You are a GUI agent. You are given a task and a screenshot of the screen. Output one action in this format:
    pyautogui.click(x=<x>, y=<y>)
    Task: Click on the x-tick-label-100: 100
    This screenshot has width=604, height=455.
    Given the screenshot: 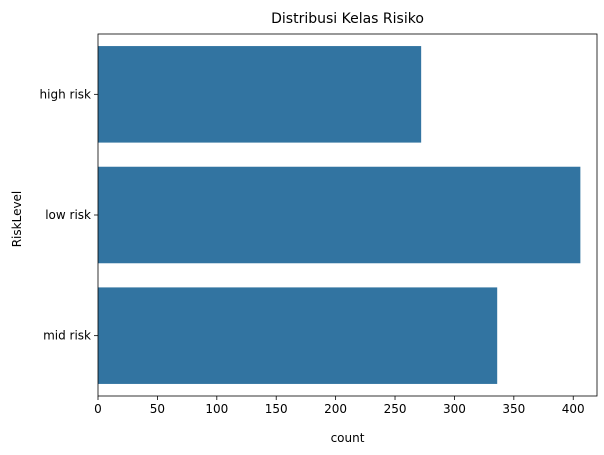 What is the action you would take?
    pyautogui.click(x=216, y=409)
    